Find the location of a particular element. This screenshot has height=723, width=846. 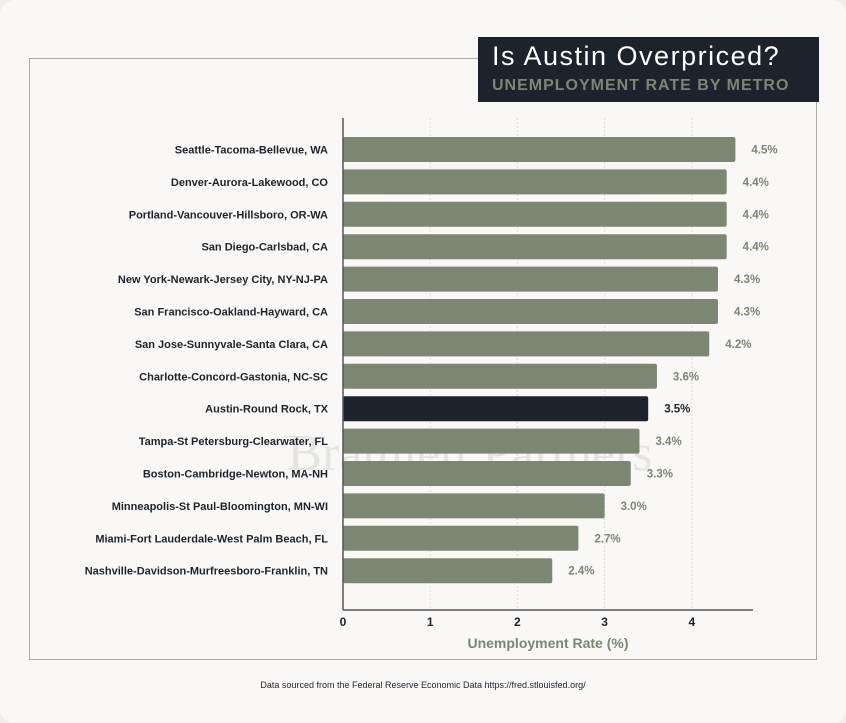

category-label: San Diego-Carlsbad, CA is located at coordinates (264, 248).